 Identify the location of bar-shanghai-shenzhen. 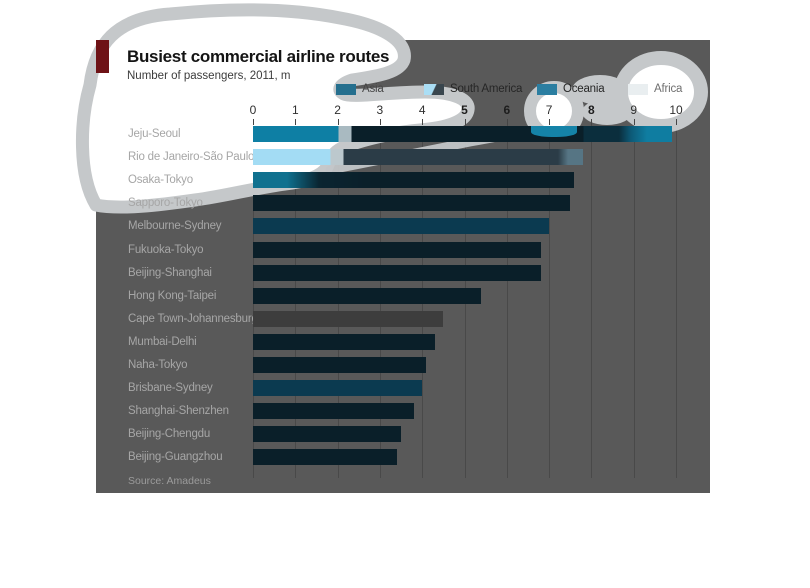
(333, 411).